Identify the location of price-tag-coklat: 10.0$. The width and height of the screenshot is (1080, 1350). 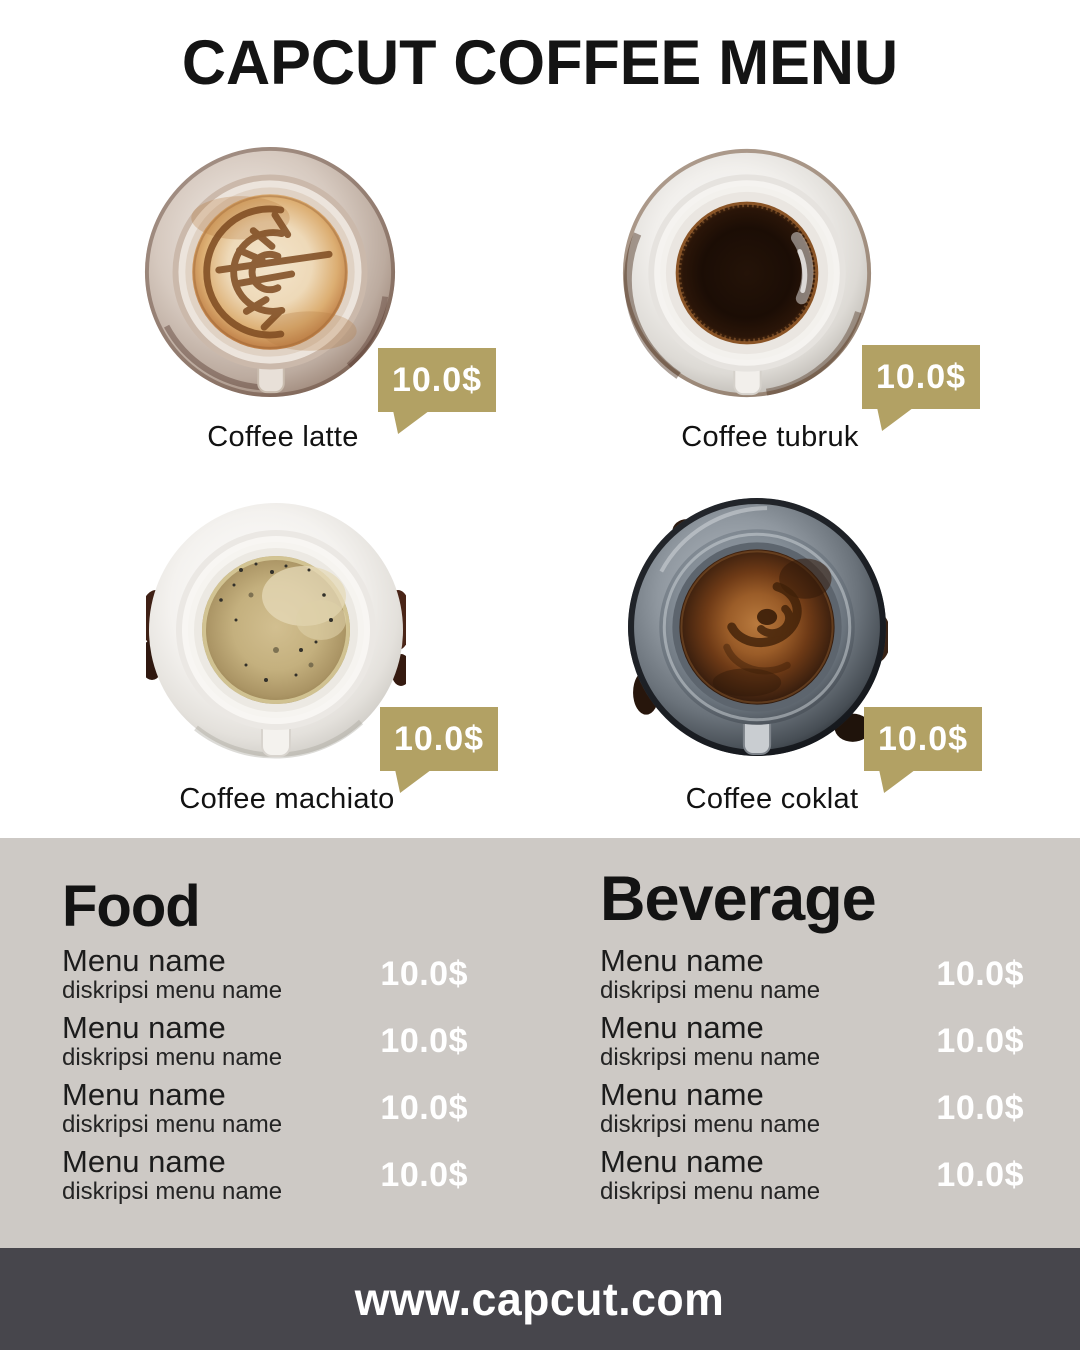
(923, 750).